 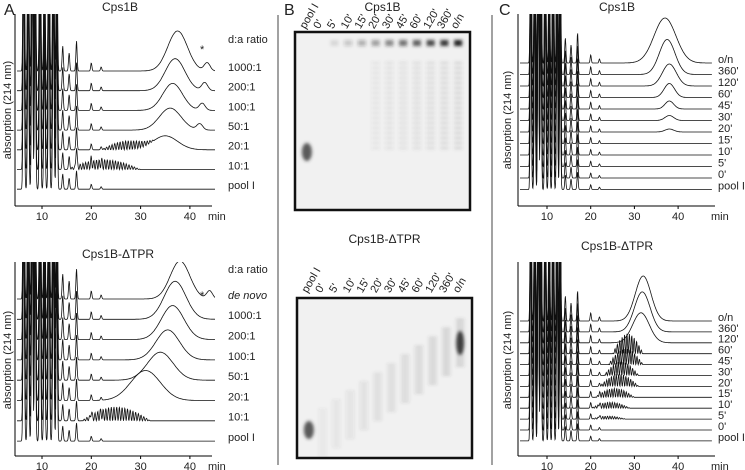 What do you see at coordinates (384, 388) in the screenshot?
I see `gel-bands` at bounding box center [384, 388].